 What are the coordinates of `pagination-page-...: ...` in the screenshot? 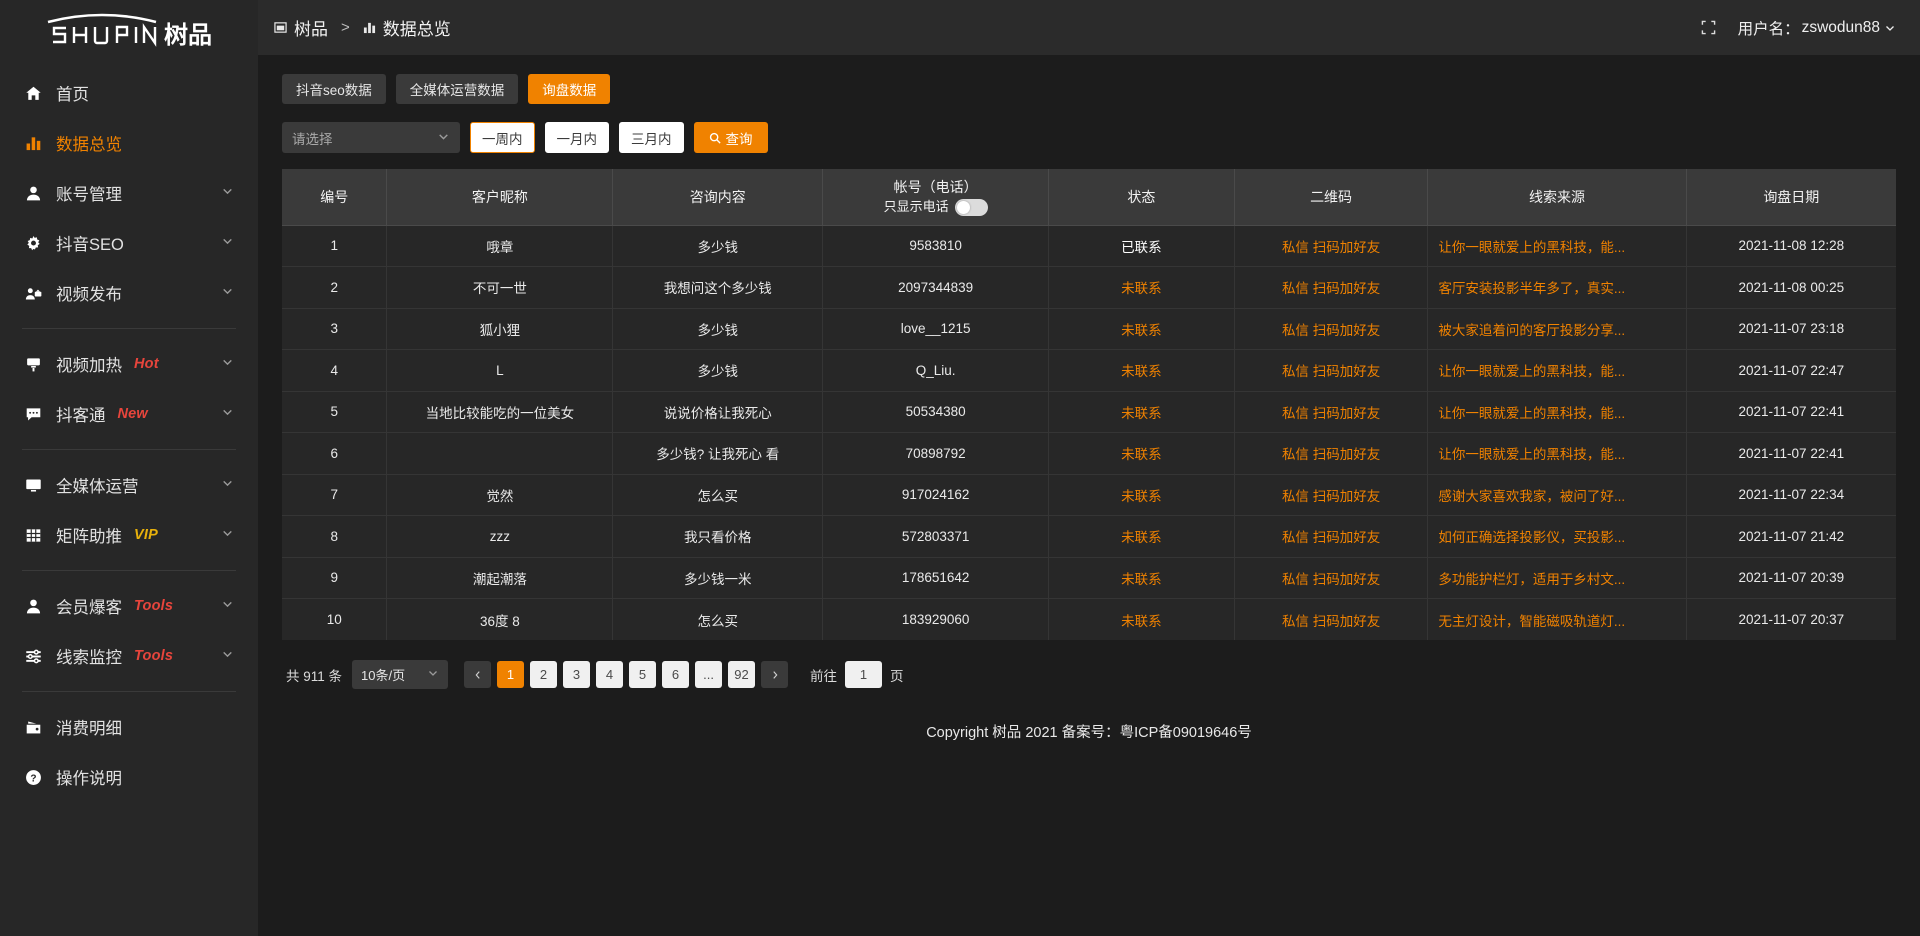 It's located at (709, 674).